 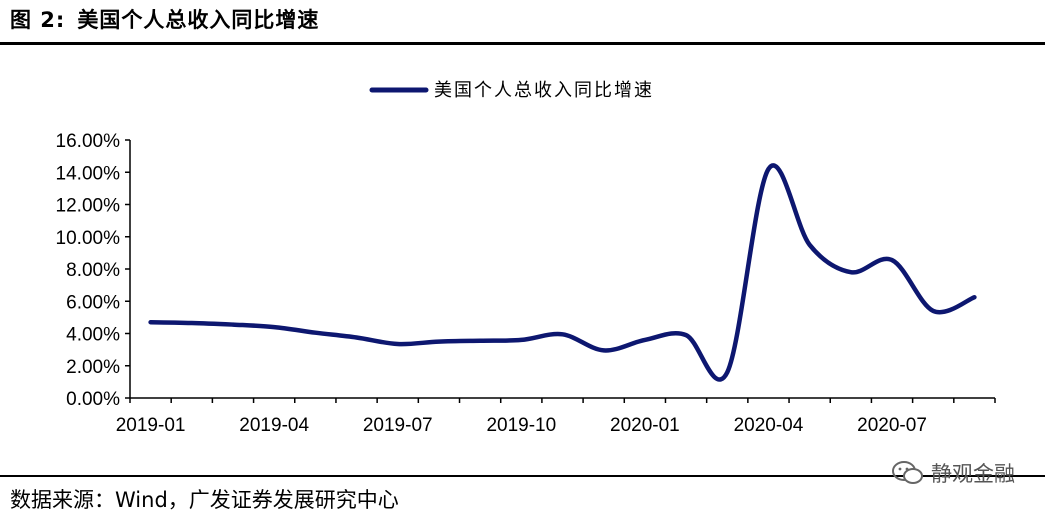 I want to click on y-tick-label: 12.00%, so click(x=88, y=206).